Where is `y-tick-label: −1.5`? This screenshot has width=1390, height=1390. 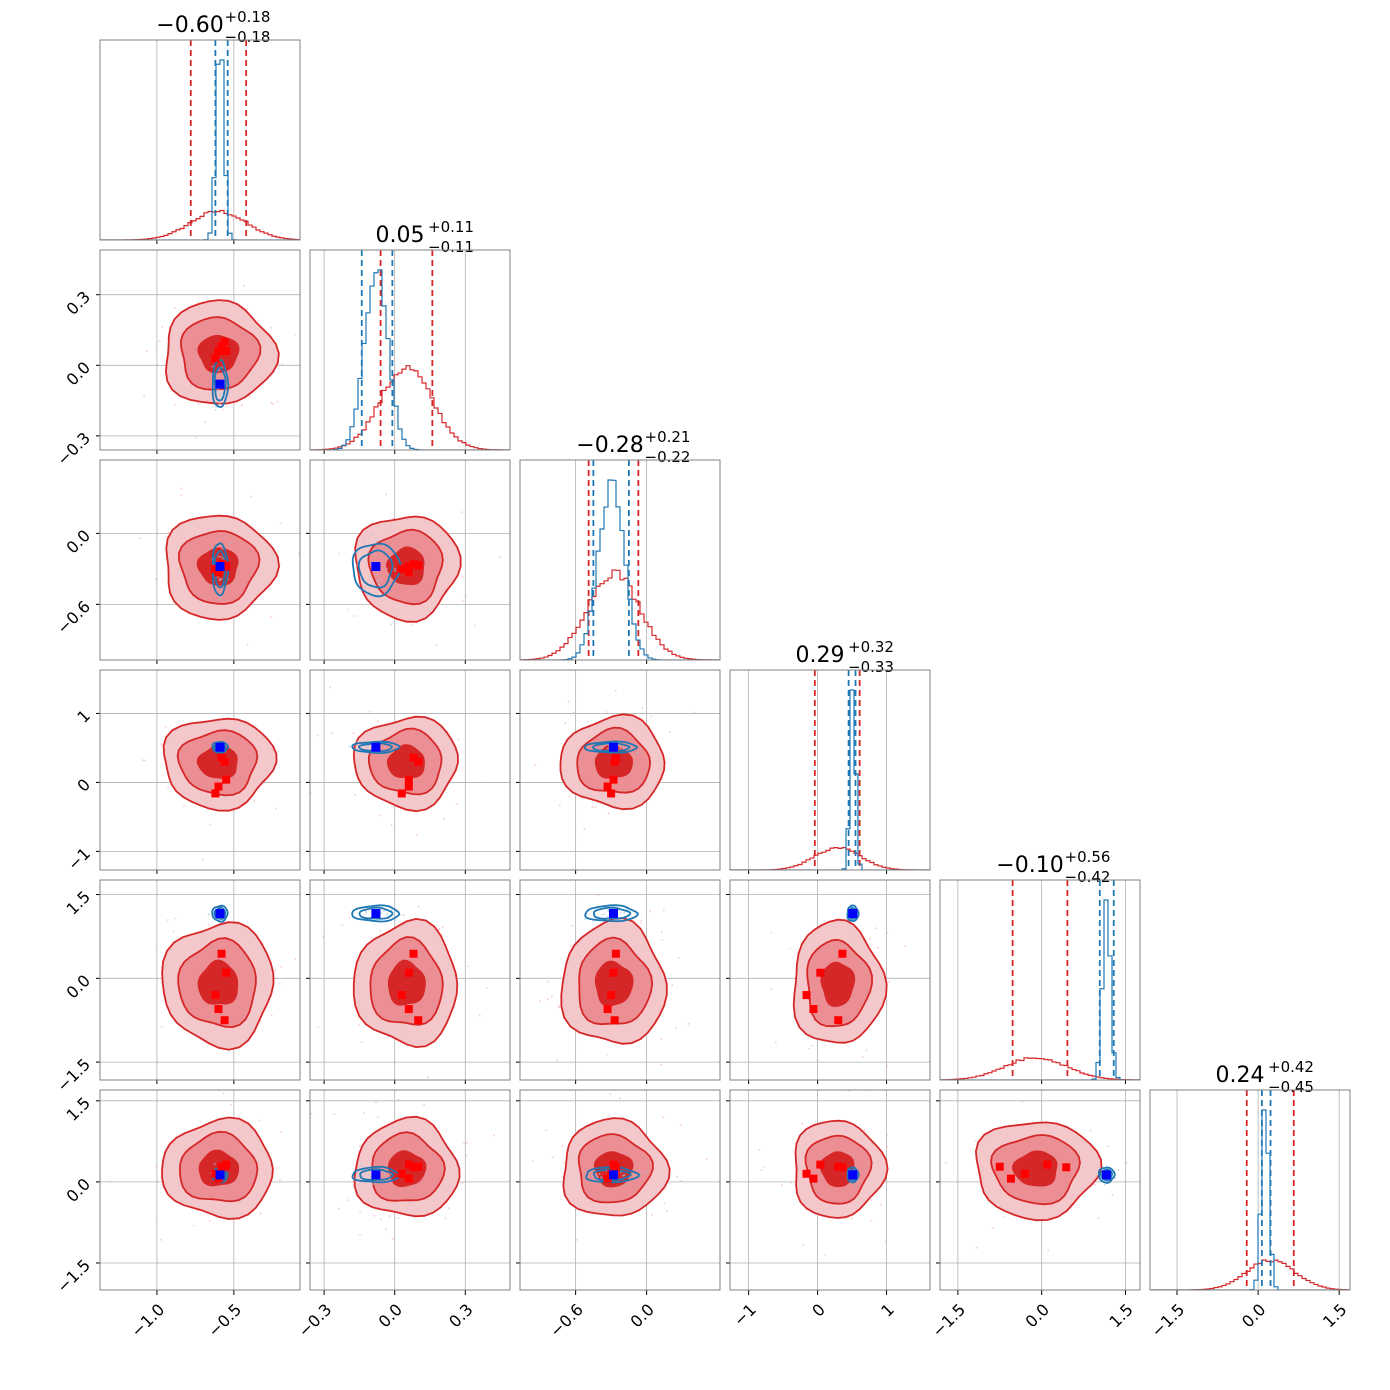
y-tick-label: −1.5 is located at coordinates (73, 1276).